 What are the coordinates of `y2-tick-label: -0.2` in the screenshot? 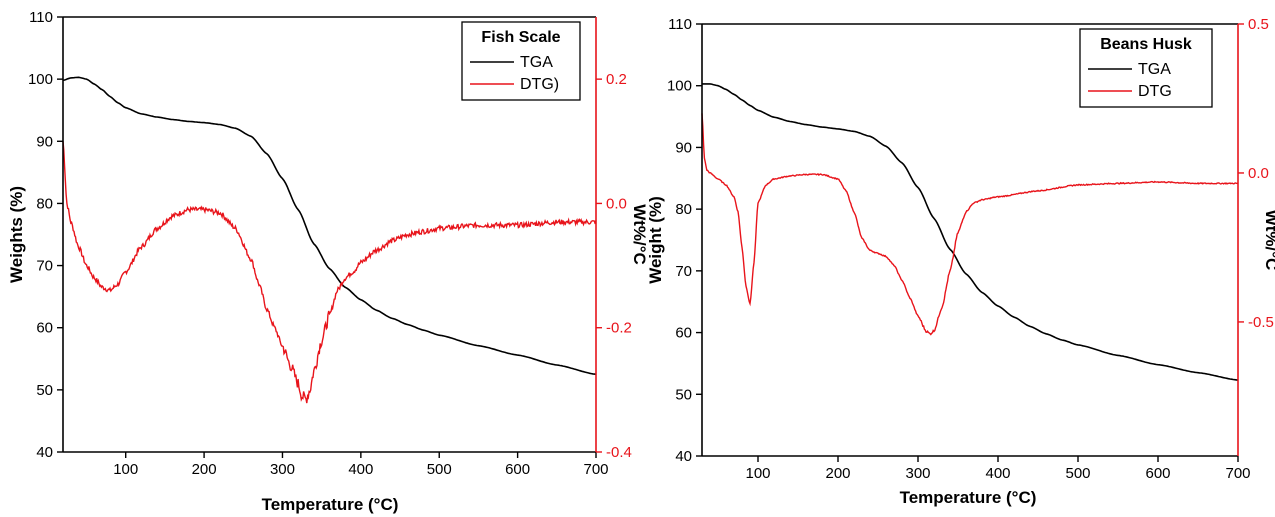 It's located at (619, 328).